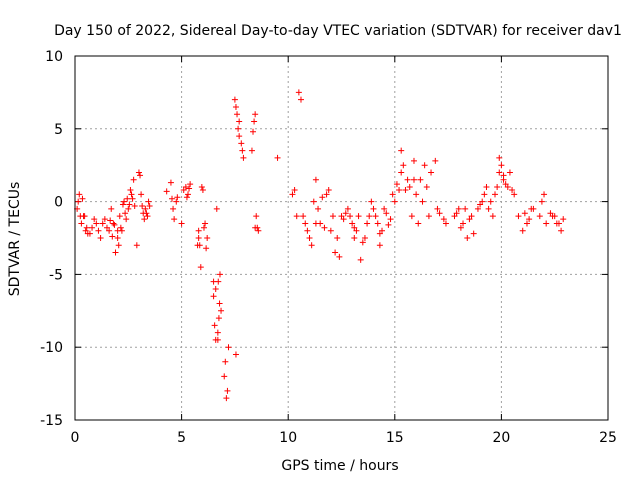  Describe the element at coordinates (58, 203) in the screenshot. I see `y-tick-label: 0` at that location.